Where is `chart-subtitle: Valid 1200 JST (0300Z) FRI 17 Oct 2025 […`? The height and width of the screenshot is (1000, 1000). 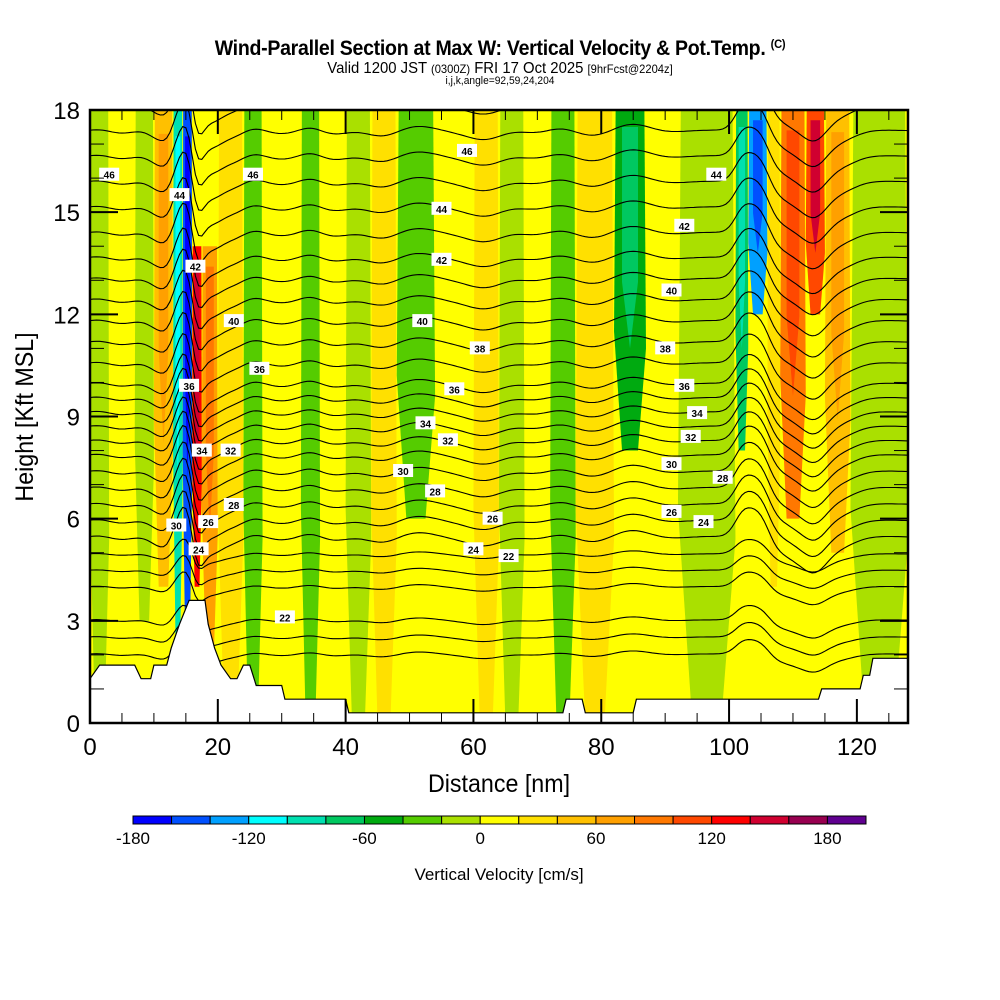
chart-subtitle: Valid 1200 JST (0300Z) FRI 17 Oct 2025 [… is located at coordinates (500, 69).